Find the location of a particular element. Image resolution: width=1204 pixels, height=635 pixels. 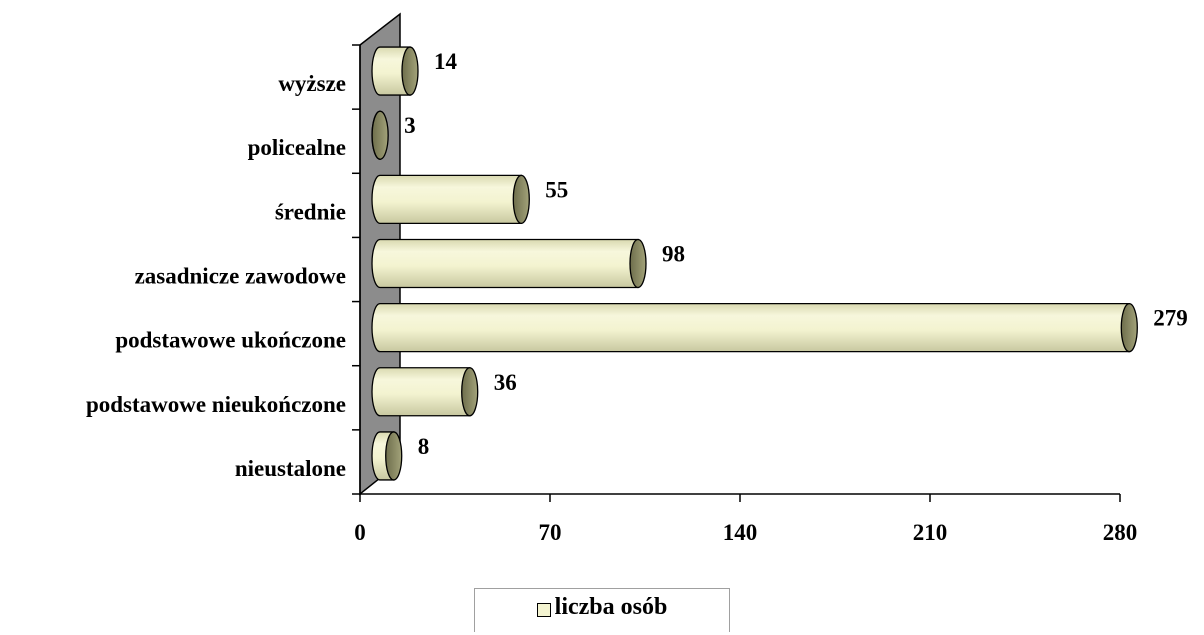

category-label: policealne is located at coordinates (297, 147).